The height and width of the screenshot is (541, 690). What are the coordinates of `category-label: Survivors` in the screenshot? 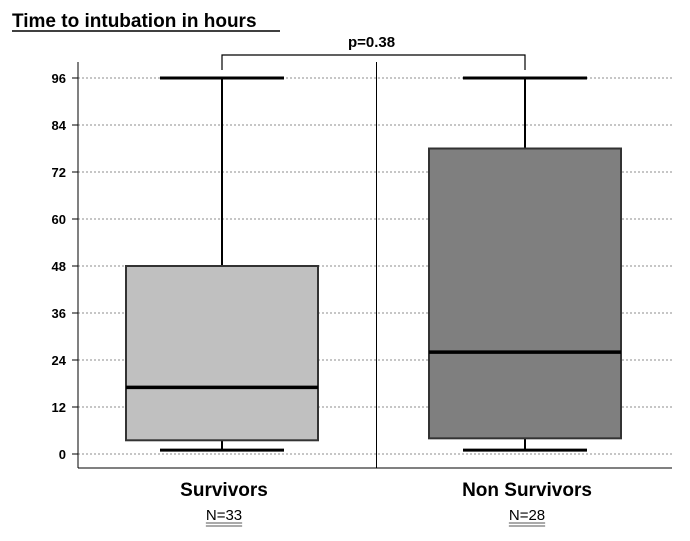 It's located at (224, 490).